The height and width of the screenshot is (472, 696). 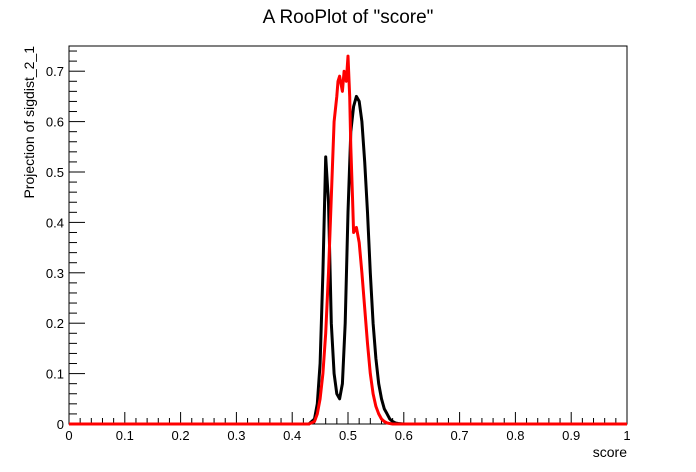 I want to click on y-tick-label: 0.7, so click(x=55, y=71).